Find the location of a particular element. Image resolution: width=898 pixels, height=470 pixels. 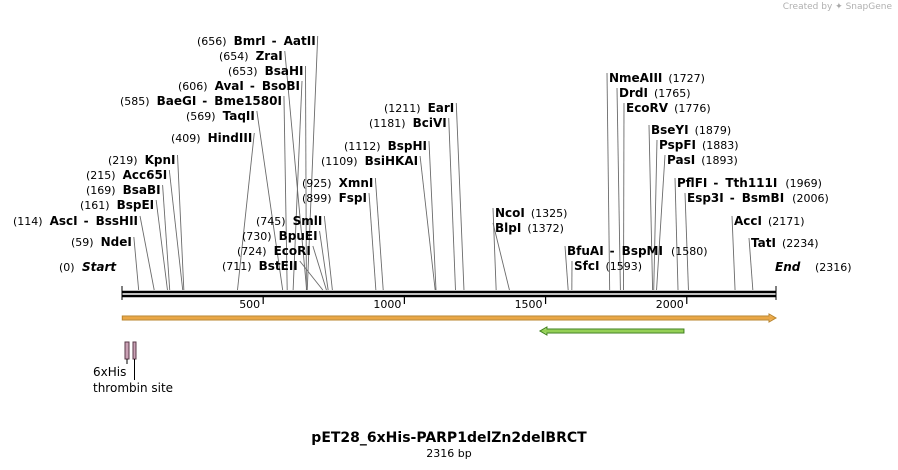

site-ecori: (724) EcoRI is located at coordinates (274, 251).